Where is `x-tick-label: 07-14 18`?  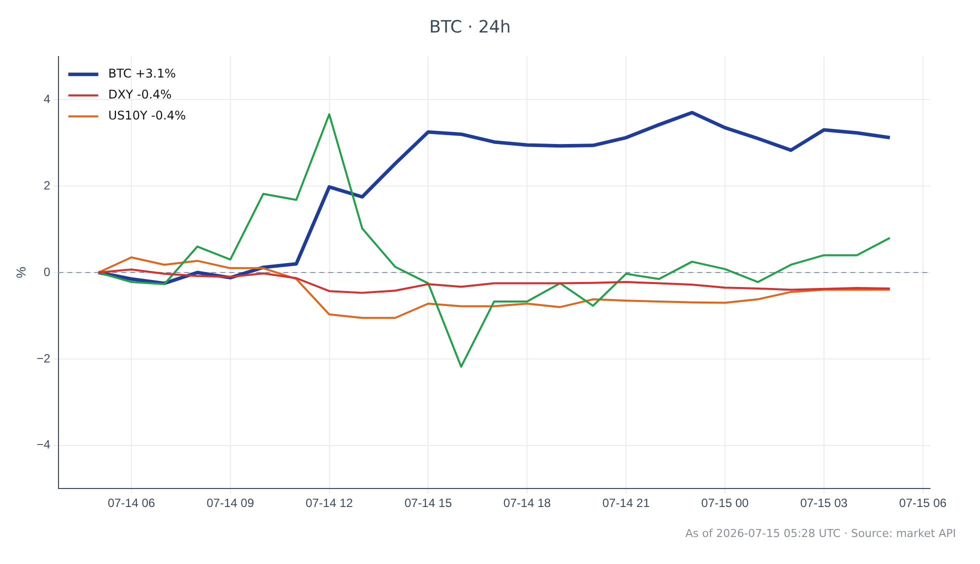
x-tick-label: 07-14 18 is located at coordinates (527, 503).